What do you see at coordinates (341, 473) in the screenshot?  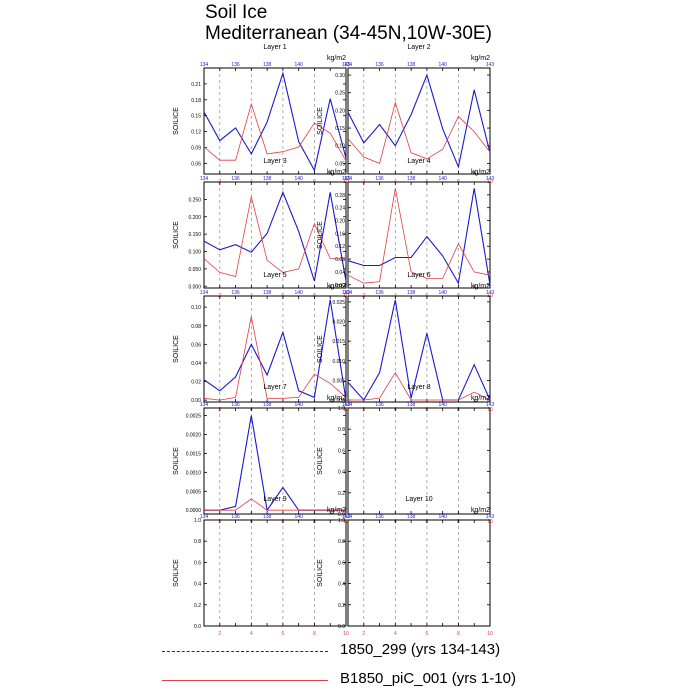 I see `y-tick-label: 0.4` at bounding box center [341, 473].